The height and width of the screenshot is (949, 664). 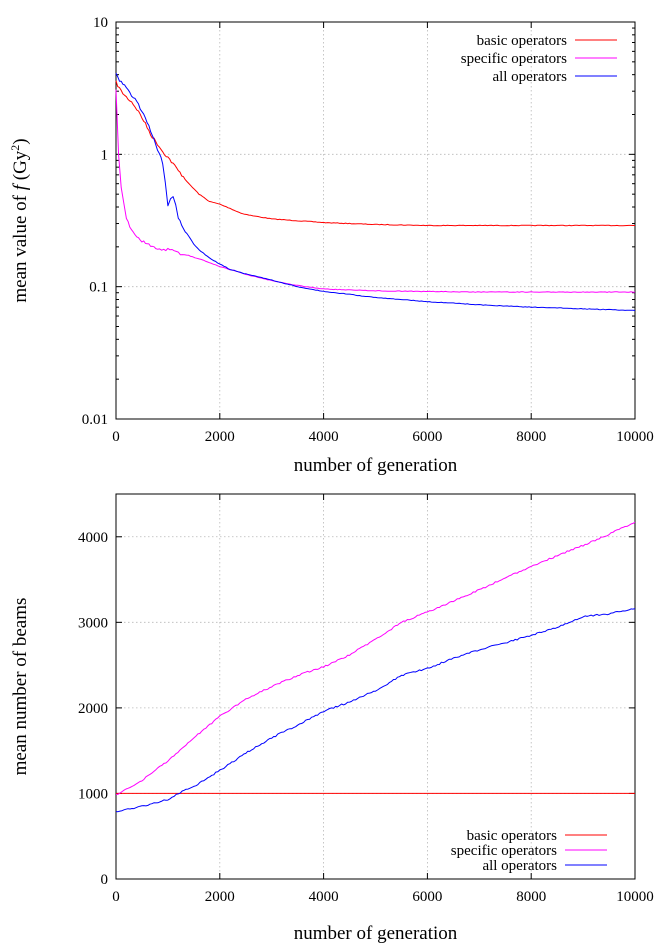 What do you see at coordinates (93, 794) in the screenshot?
I see `y-tick-label: 1000` at bounding box center [93, 794].